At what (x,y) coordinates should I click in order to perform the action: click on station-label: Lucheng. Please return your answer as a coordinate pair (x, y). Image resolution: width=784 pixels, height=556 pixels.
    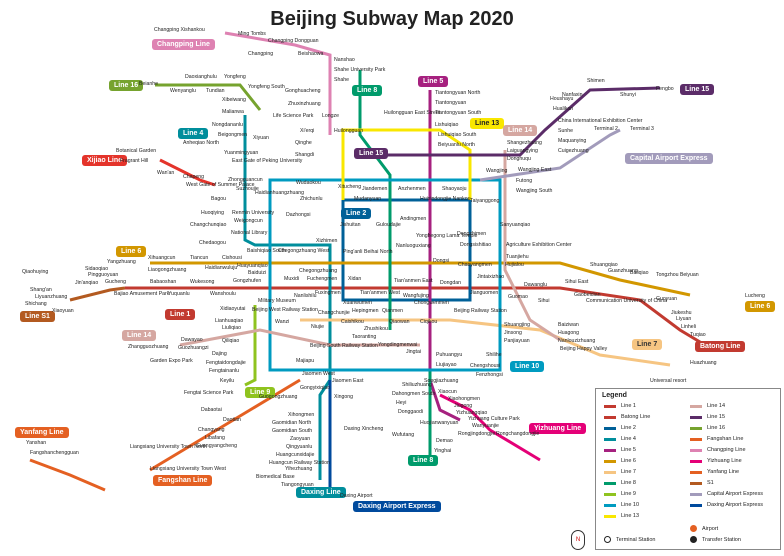
    Looking at the image, I should click on (755, 296).